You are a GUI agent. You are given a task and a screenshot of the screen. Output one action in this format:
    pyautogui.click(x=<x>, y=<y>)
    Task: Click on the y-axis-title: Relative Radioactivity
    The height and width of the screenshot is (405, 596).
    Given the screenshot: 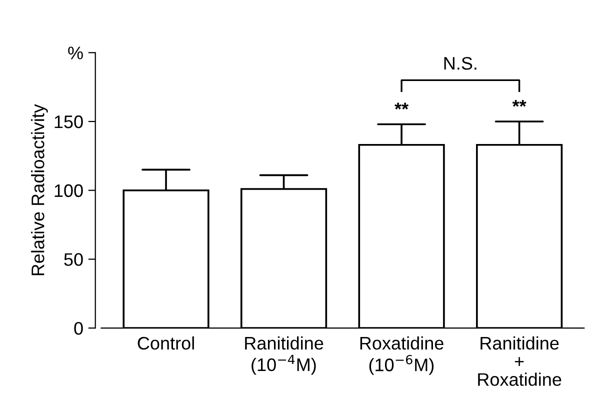 What is the action you would take?
    pyautogui.click(x=39, y=190)
    